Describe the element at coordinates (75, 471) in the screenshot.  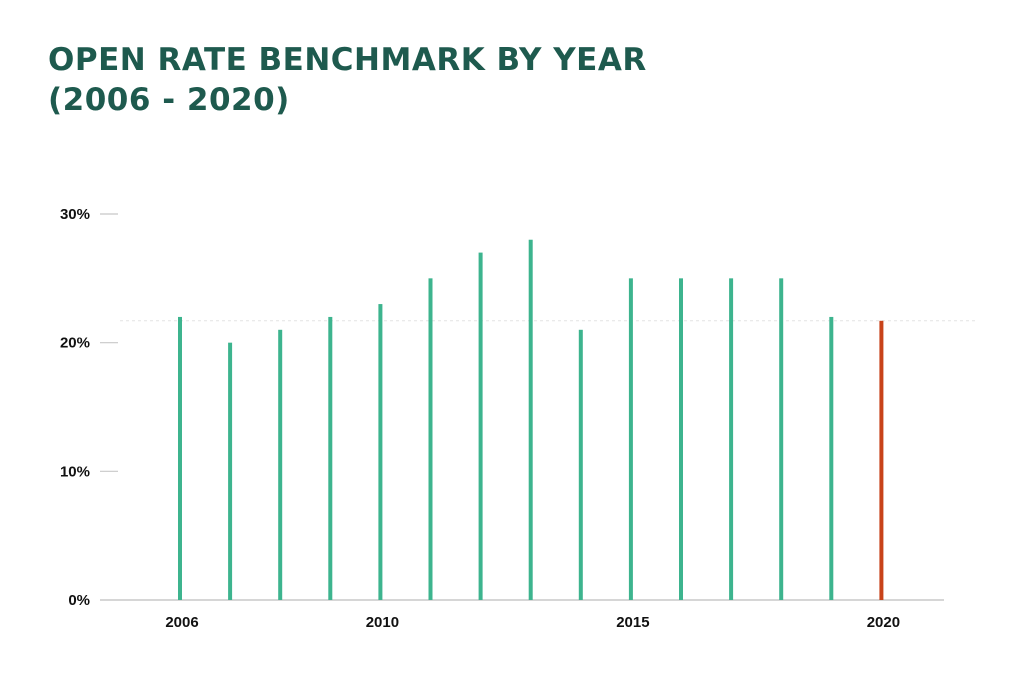
I see `y-tick-label: 10%` at that location.